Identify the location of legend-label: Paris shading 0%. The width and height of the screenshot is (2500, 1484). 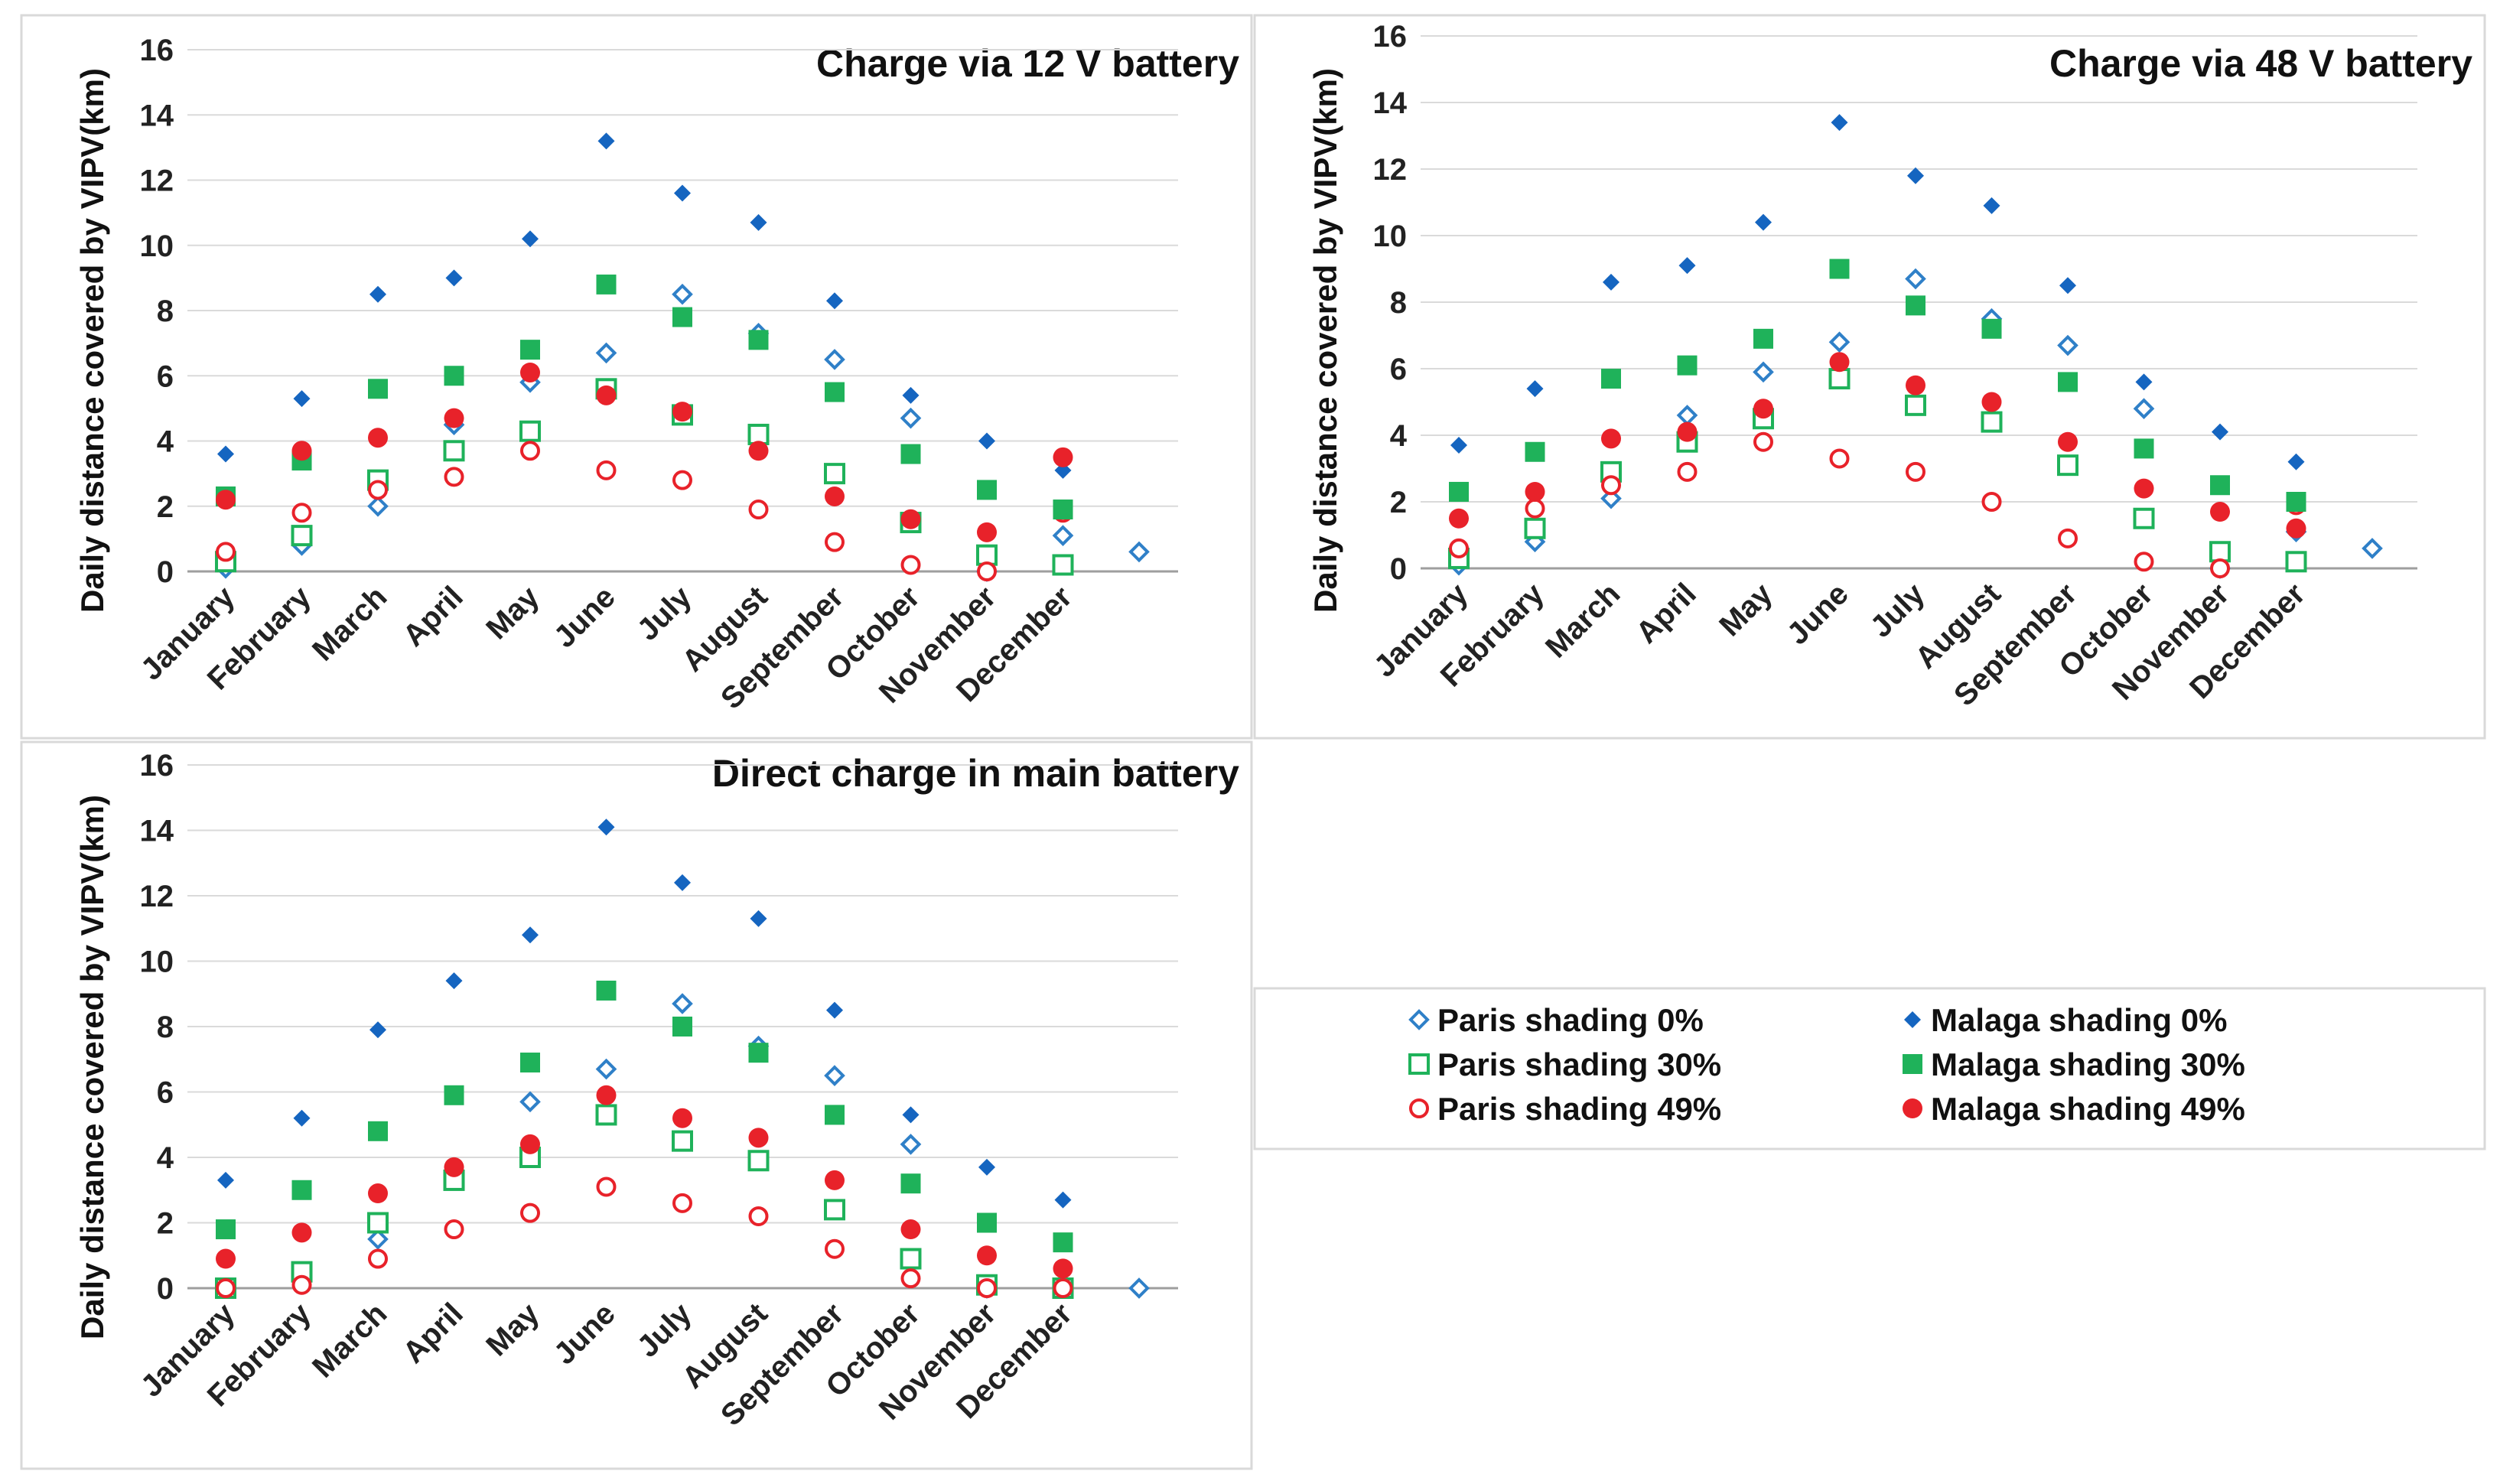
(1570, 1020).